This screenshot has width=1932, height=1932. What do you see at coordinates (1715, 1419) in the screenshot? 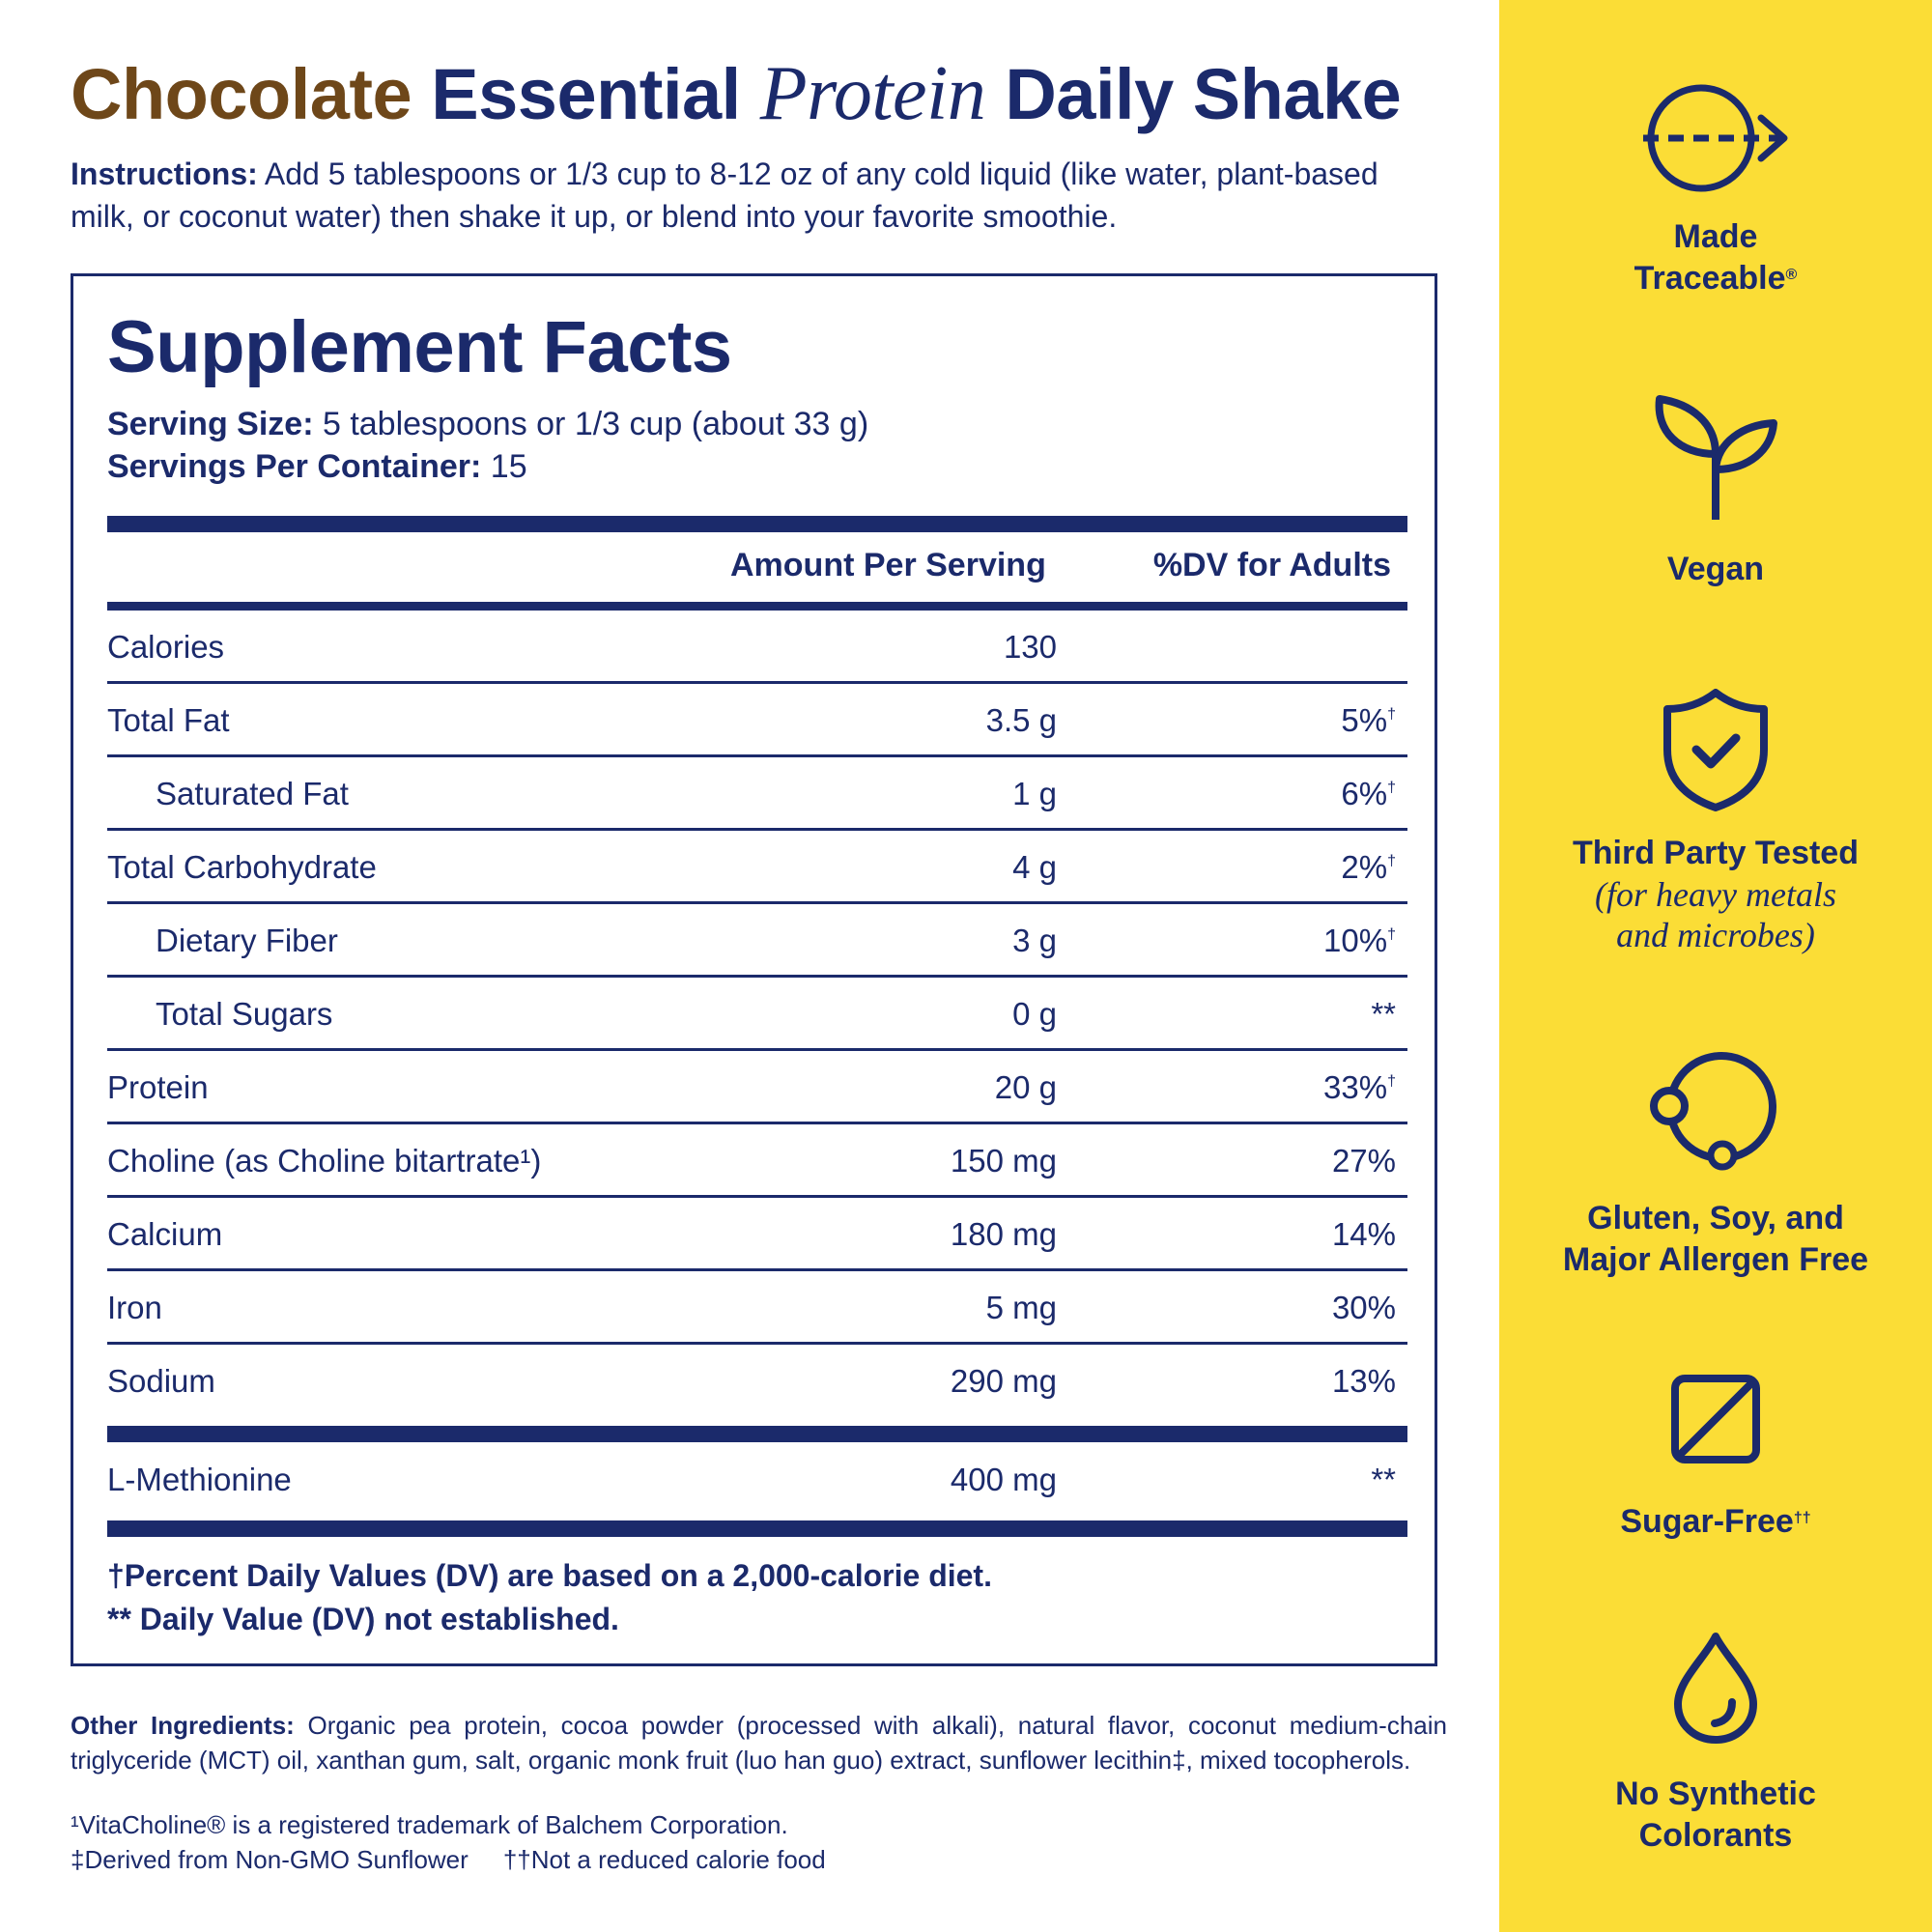
I see `no-sugar-square-icon` at bounding box center [1715, 1419].